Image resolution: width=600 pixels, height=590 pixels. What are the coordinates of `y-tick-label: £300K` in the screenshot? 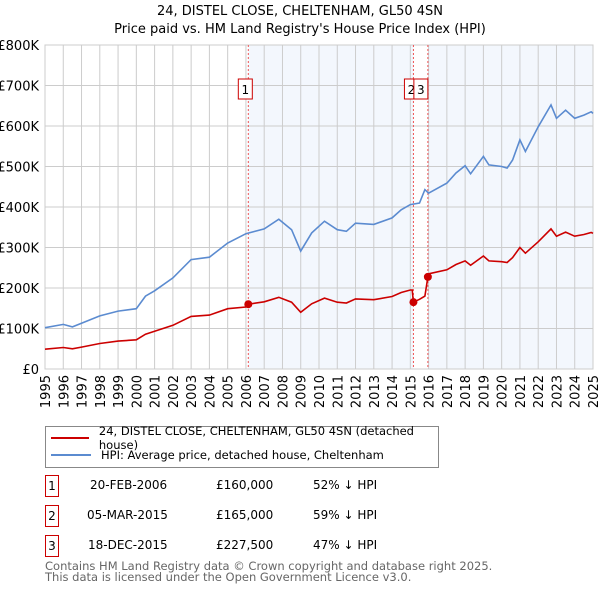 It's located at (19, 249).